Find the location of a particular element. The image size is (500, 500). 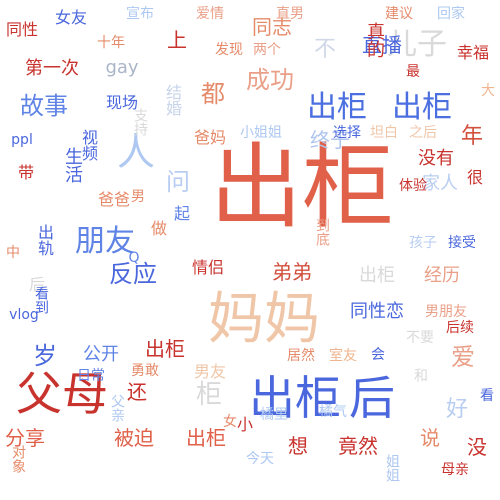

cloud-word-w5973: 女 is located at coordinates (230, 422).